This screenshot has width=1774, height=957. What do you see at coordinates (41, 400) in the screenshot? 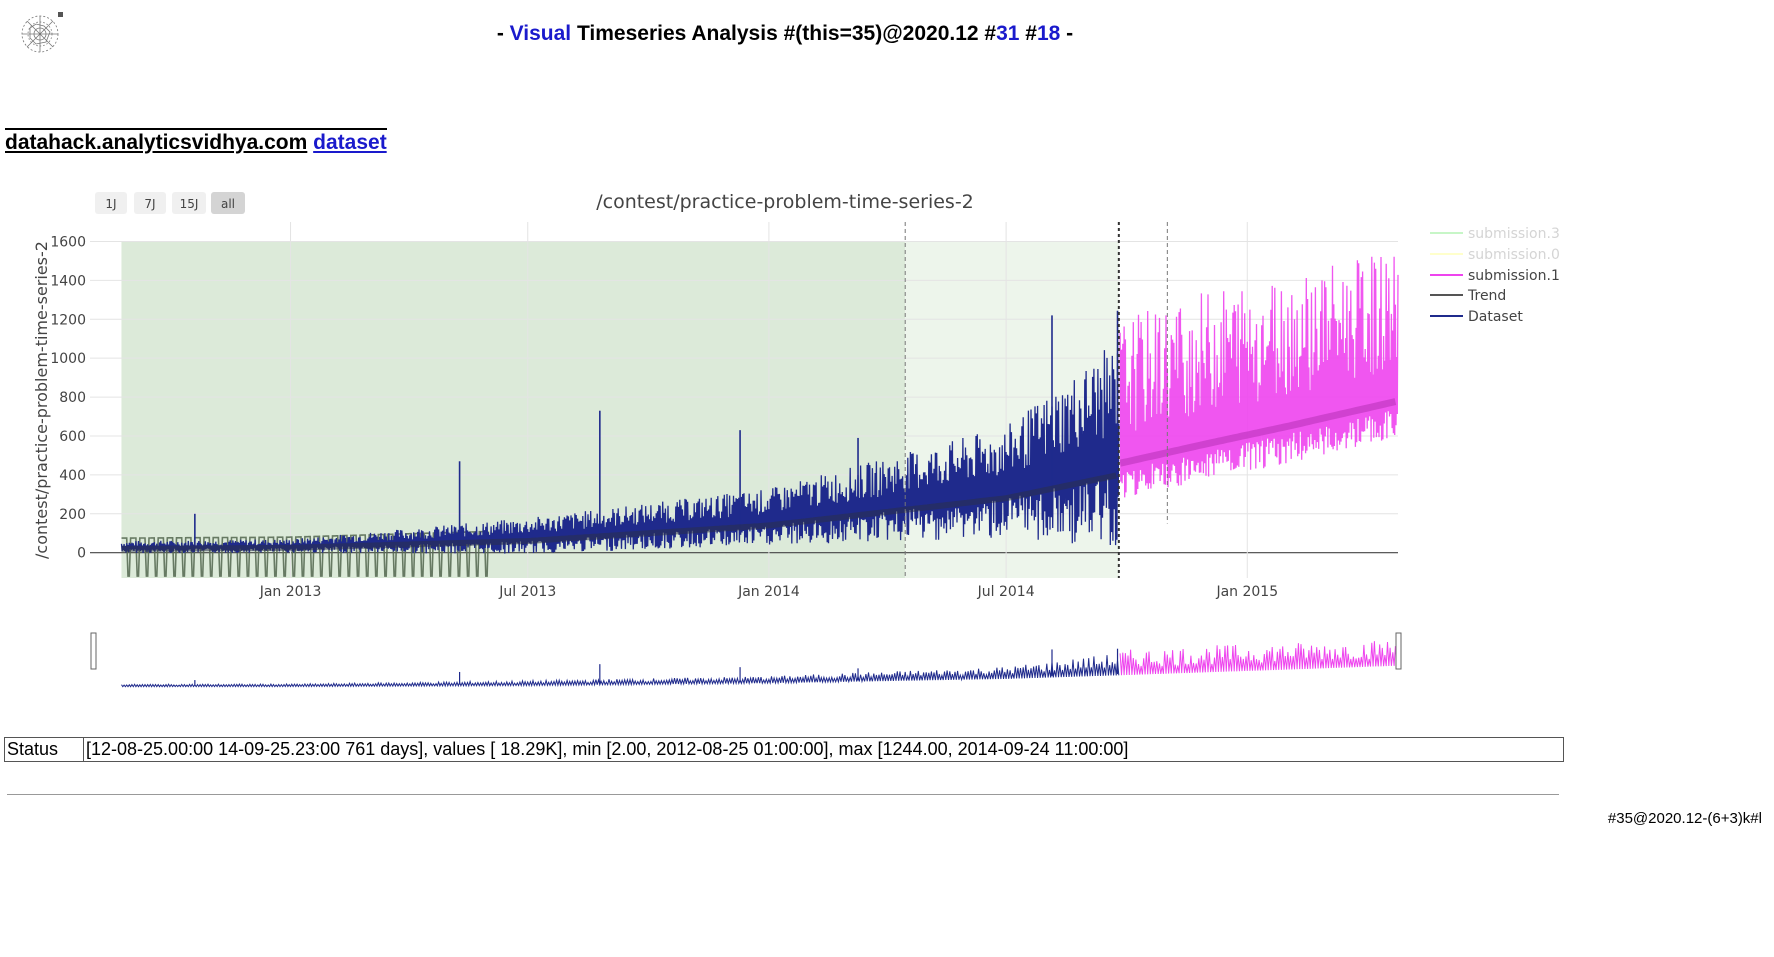
I see `y-axis-label: /contest/practice-problem-time-series-2` at bounding box center [41, 400].